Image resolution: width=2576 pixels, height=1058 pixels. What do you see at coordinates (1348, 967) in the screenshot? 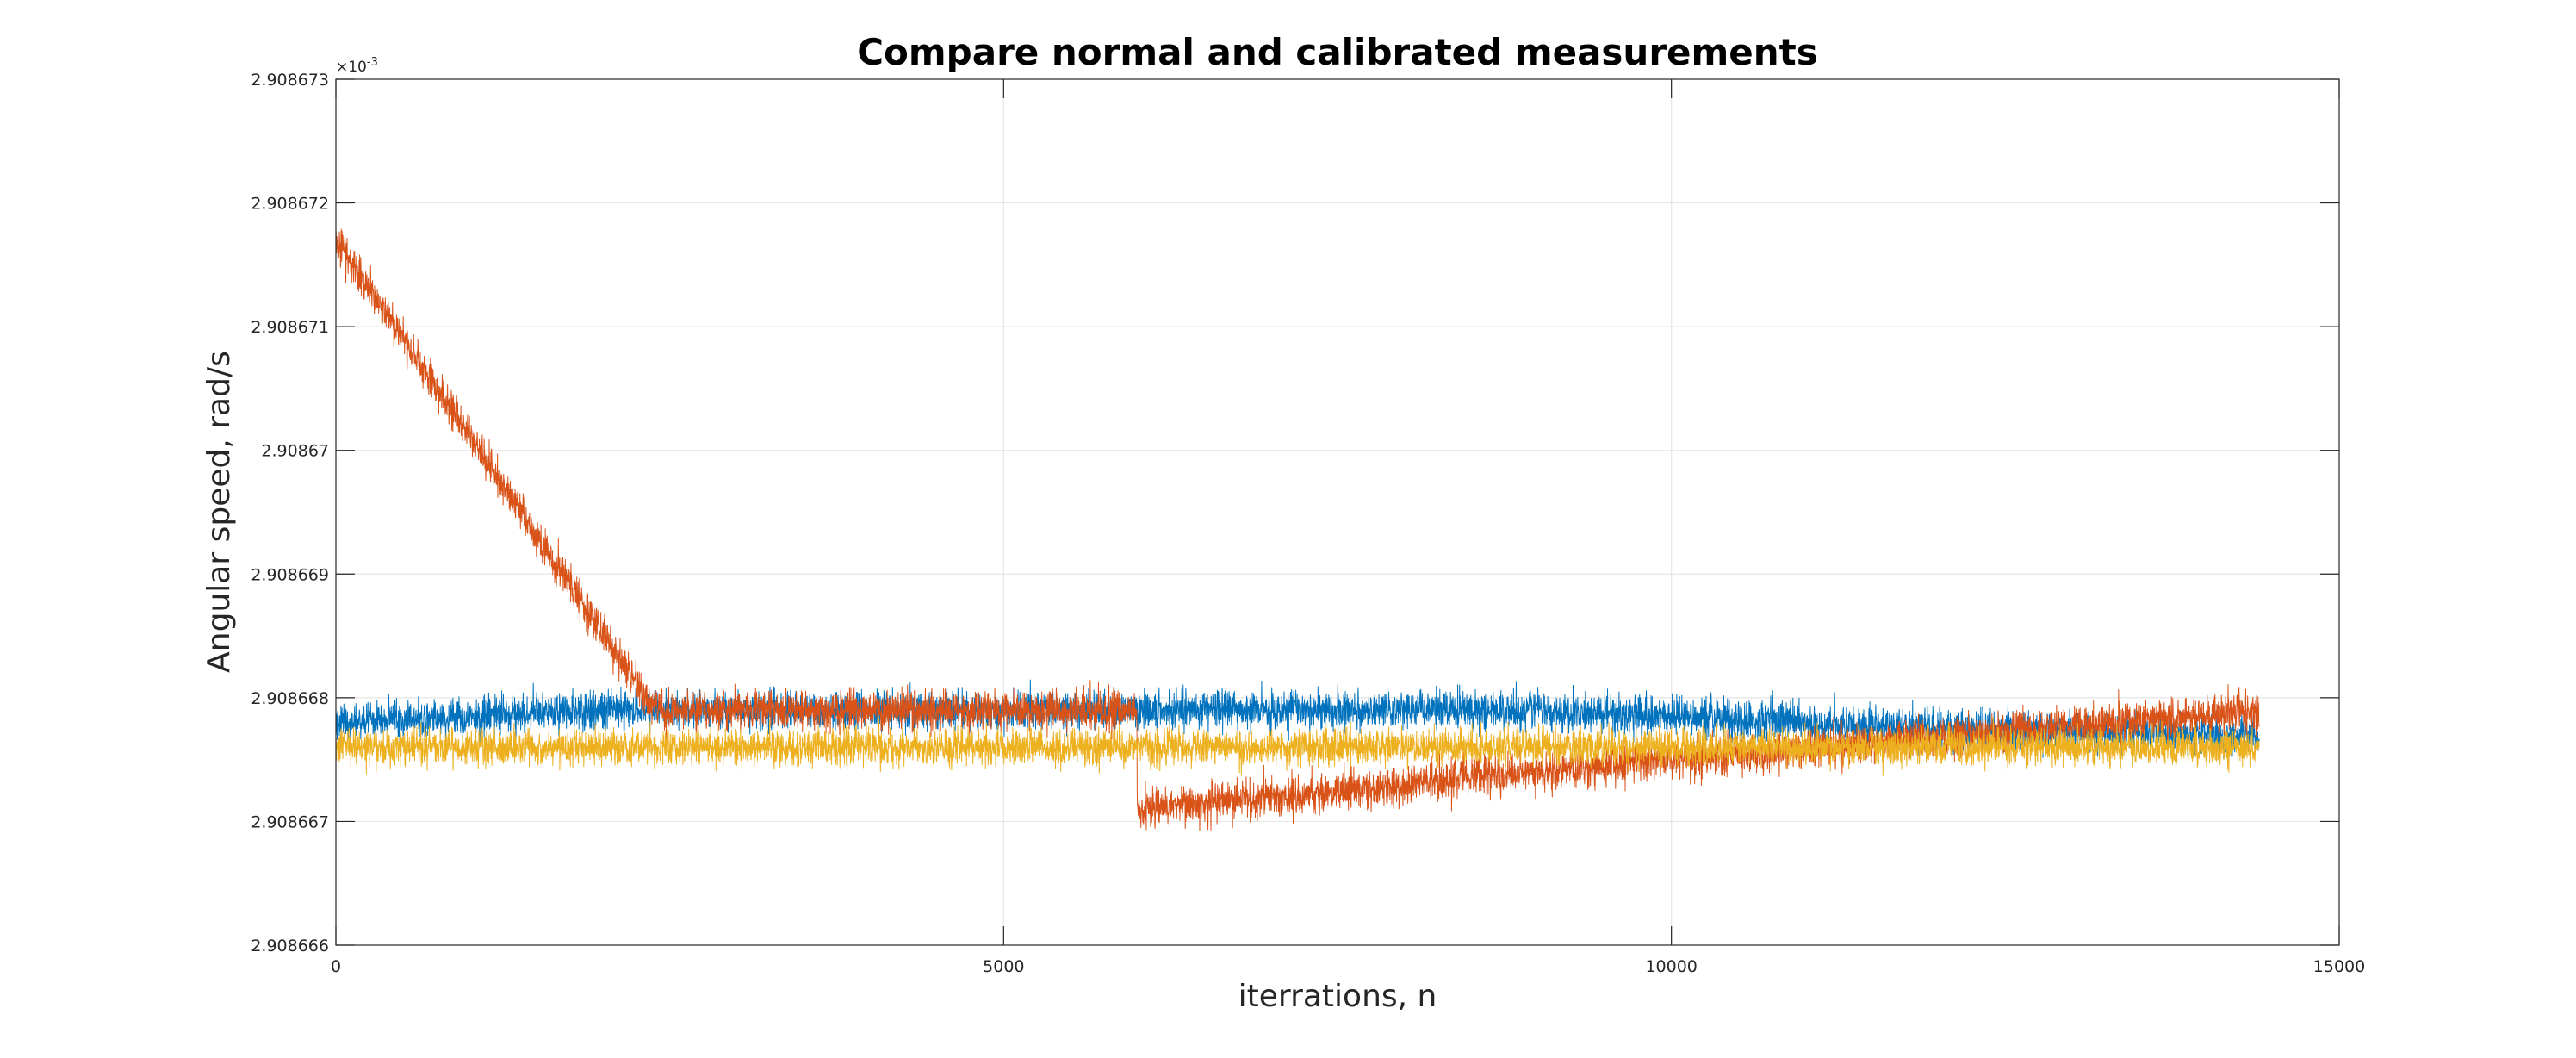
I see `x-tick-labels: 0 5000 10000 15000` at bounding box center [1348, 967].